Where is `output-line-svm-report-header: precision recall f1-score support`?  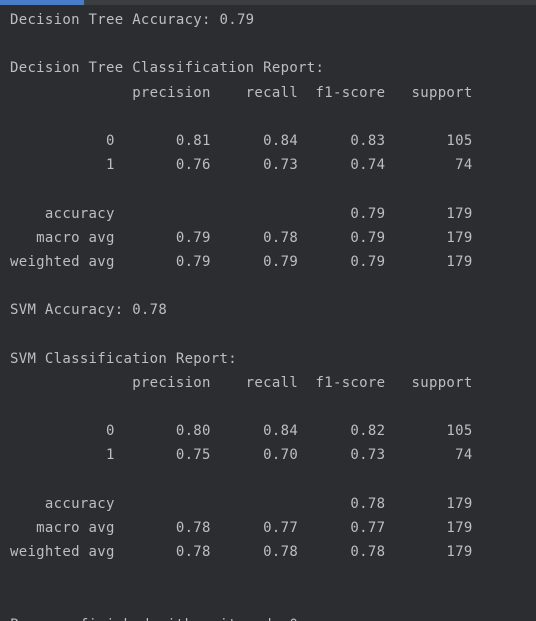 output-line-svm-report-header: precision recall f1-score support is located at coordinates (241, 383).